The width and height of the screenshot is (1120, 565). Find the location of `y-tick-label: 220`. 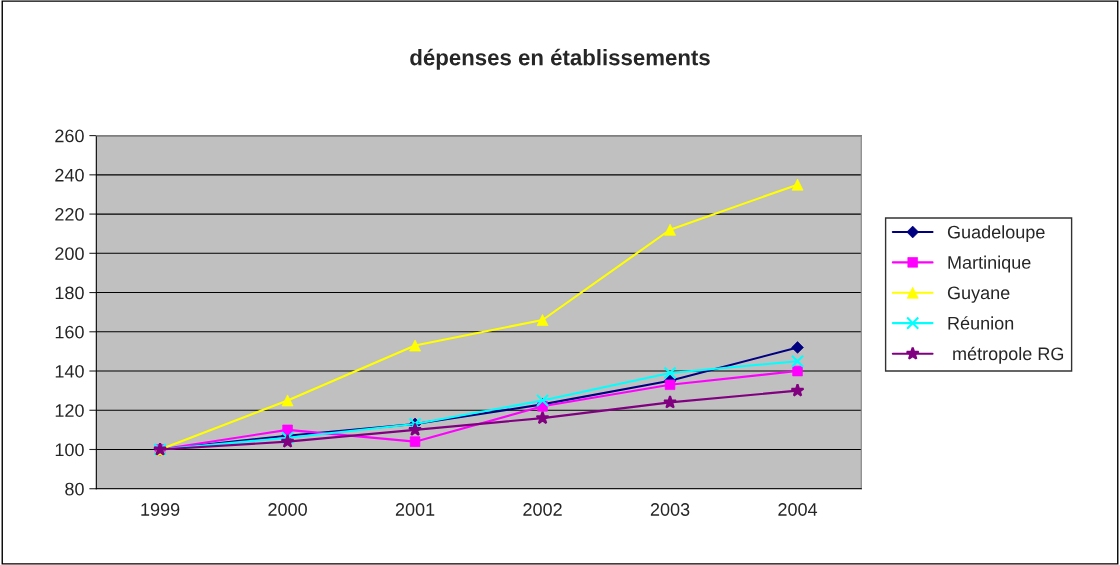

y-tick-label: 220 is located at coordinates (69, 214).